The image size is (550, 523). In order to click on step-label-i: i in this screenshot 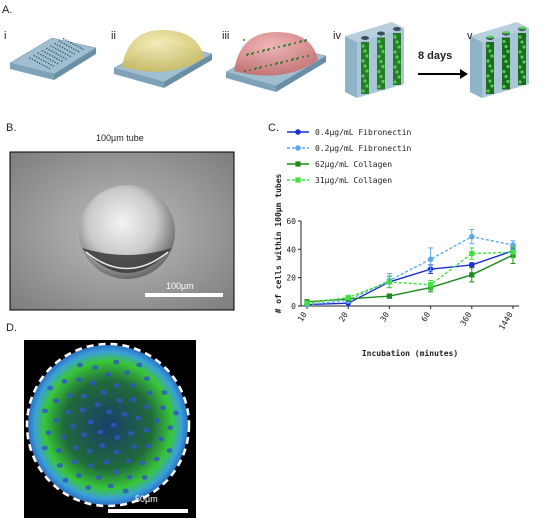, I will do `click(5, 36)`.